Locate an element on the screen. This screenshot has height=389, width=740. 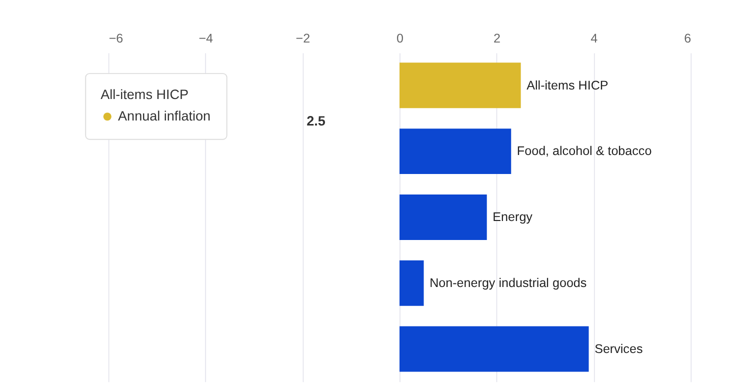
legend-label: Annual inflation is located at coordinates (164, 116).